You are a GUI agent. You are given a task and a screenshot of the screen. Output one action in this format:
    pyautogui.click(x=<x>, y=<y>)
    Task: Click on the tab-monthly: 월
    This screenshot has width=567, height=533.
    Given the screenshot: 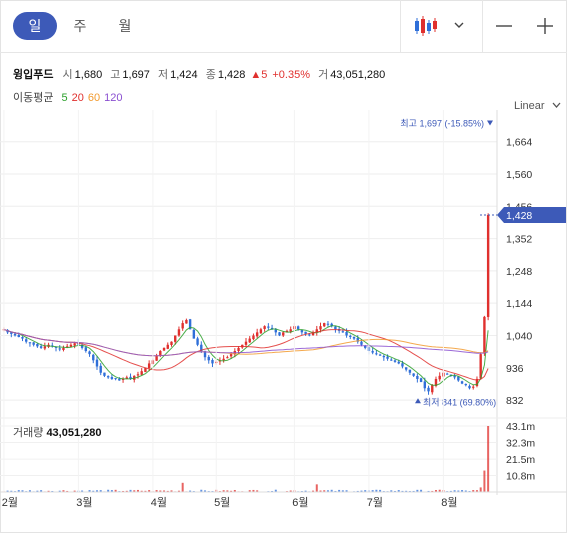 What is the action you would take?
    pyautogui.click(x=125, y=26)
    